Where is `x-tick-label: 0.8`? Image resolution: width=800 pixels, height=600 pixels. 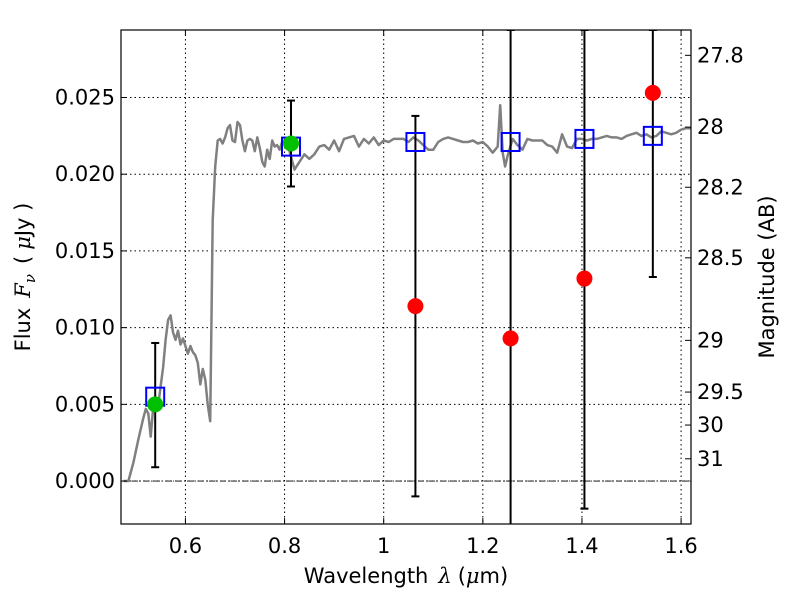
x-tick-label: 0.8 is located at coordinates (284, 546).